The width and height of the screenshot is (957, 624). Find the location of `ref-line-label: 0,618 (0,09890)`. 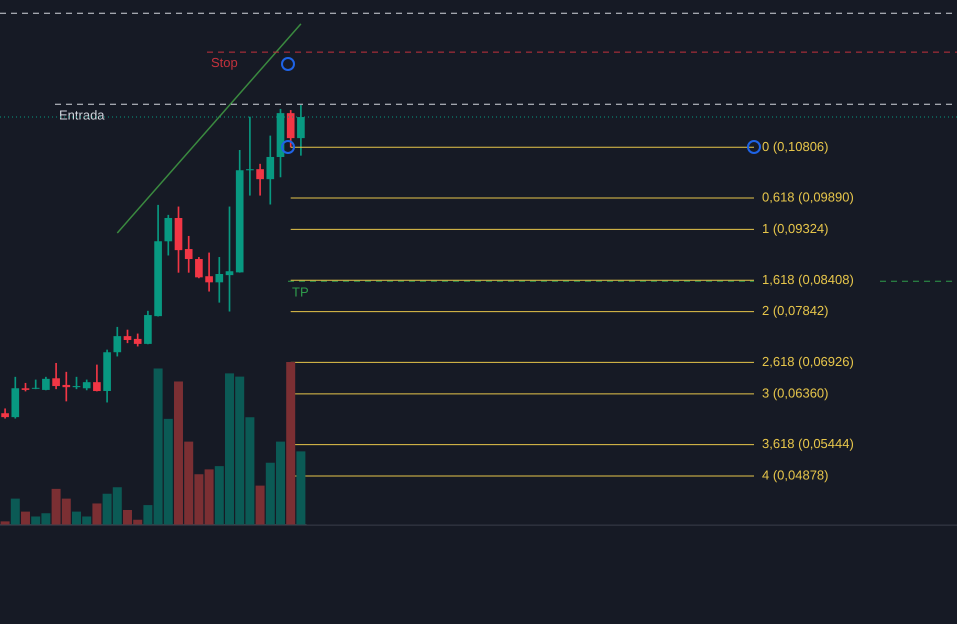

ref-line-label: 0,618 (0,09890) is located at coordinates (808, 197).